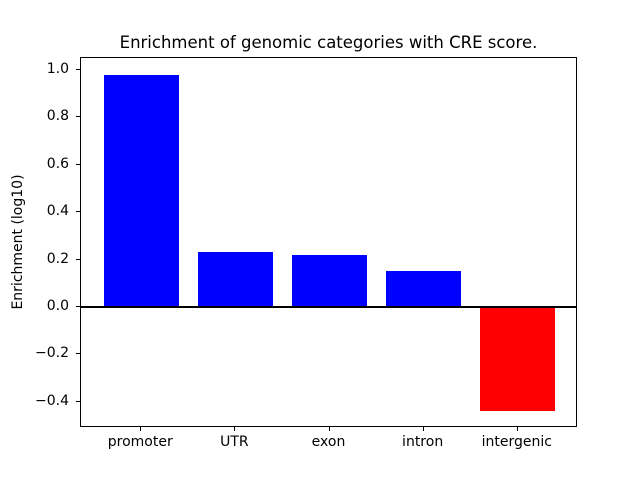  Describe the element at coordinates (516, 442) in the screenshot. I see `x-tick-label-intergenic: intergenic` at that location.